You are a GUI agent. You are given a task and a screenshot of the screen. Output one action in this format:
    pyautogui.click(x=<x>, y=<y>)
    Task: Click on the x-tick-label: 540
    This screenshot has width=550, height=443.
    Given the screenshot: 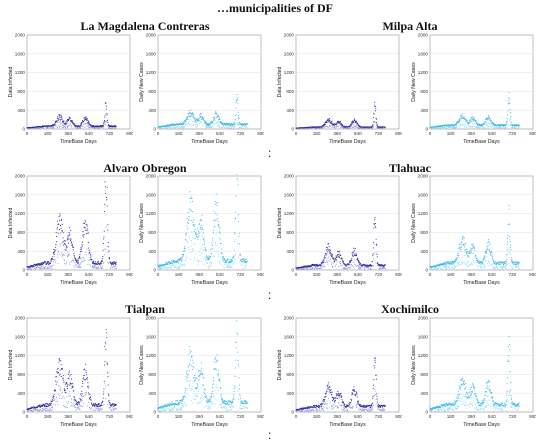 What is the action you would take?
    pyautogui.click(x=492, y=274)
    